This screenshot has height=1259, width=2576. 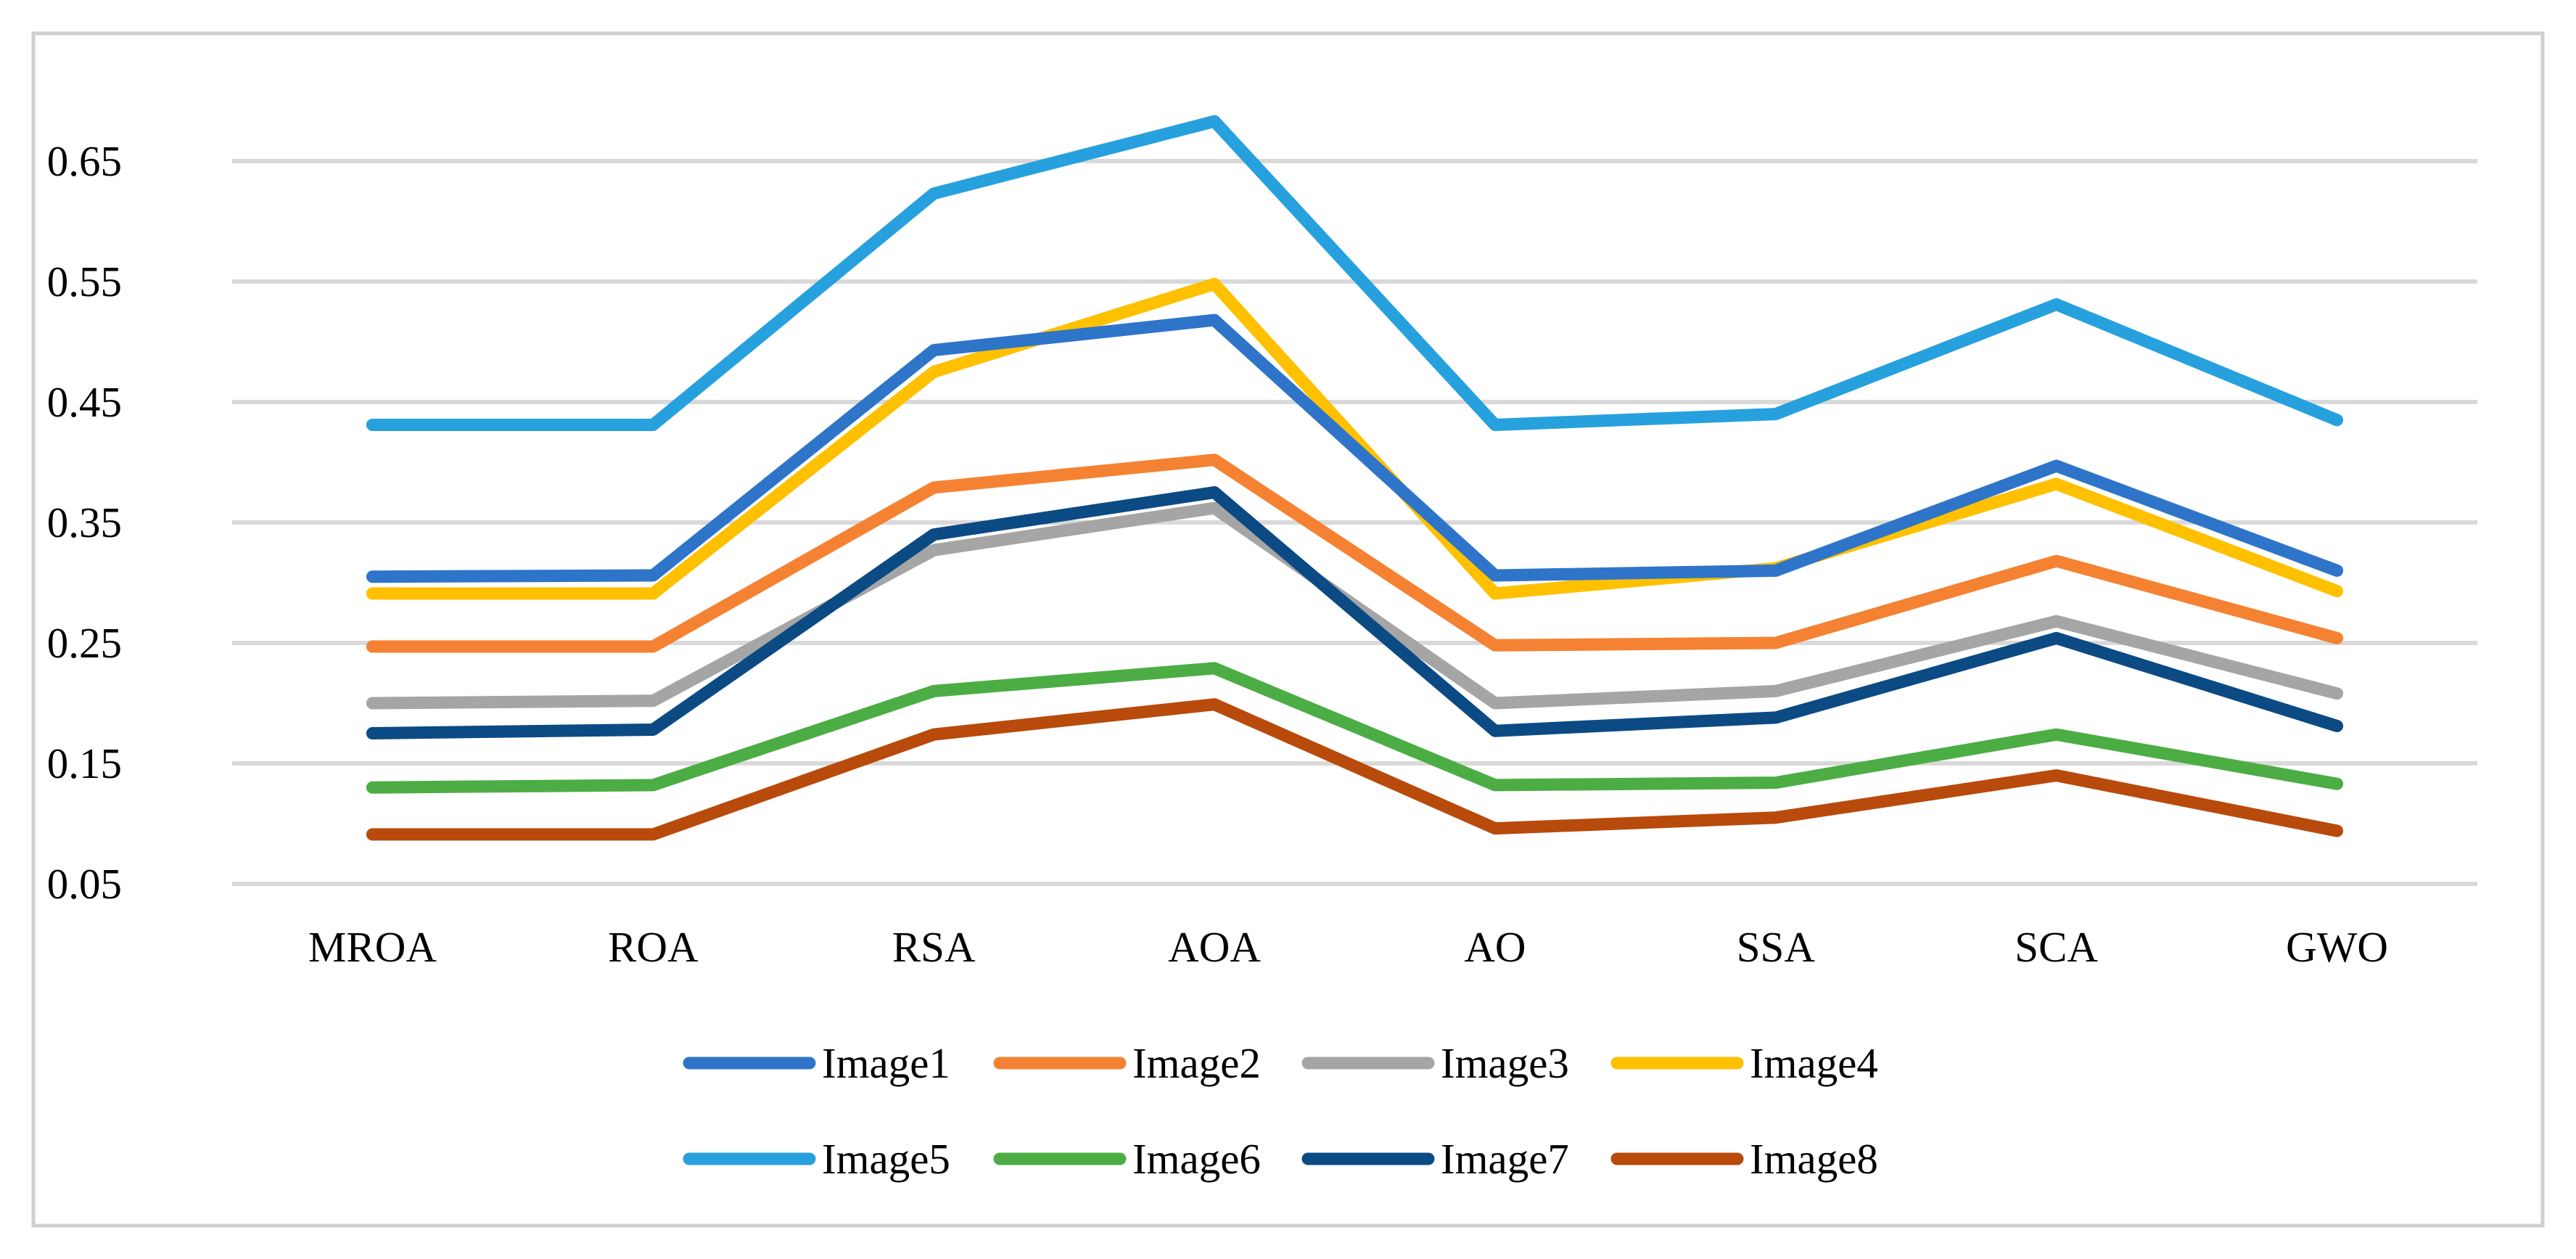 What do you see at coordinates (1127, 1159) in the screenshot?
I see `legend-item: Image6` at bounding box center [1127, 1159].